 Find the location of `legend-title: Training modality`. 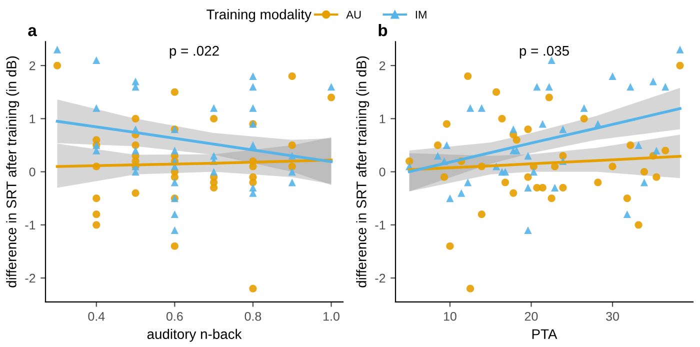

legend-title: Training modality is located at coordinates (259, 15).